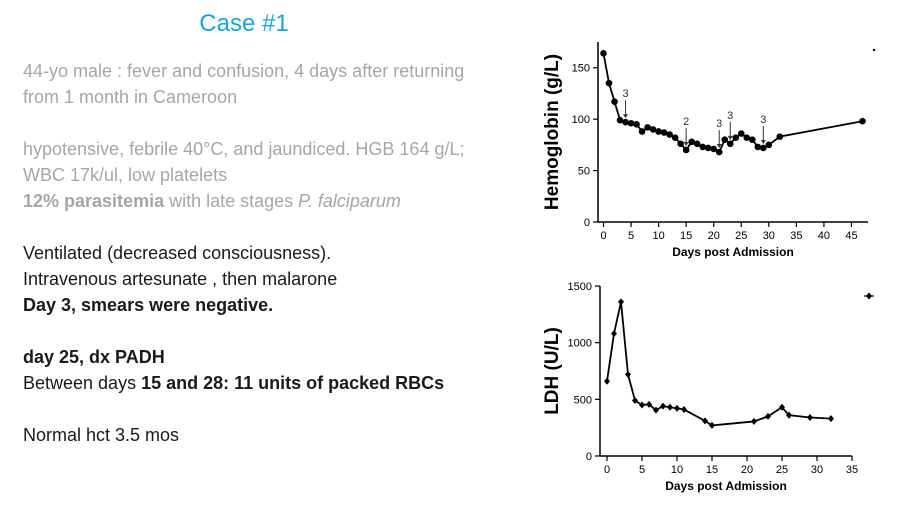 This screenshot has width=900, height=506. I want to click on y-axis-label: LDH (U/L), so click(552, 371).